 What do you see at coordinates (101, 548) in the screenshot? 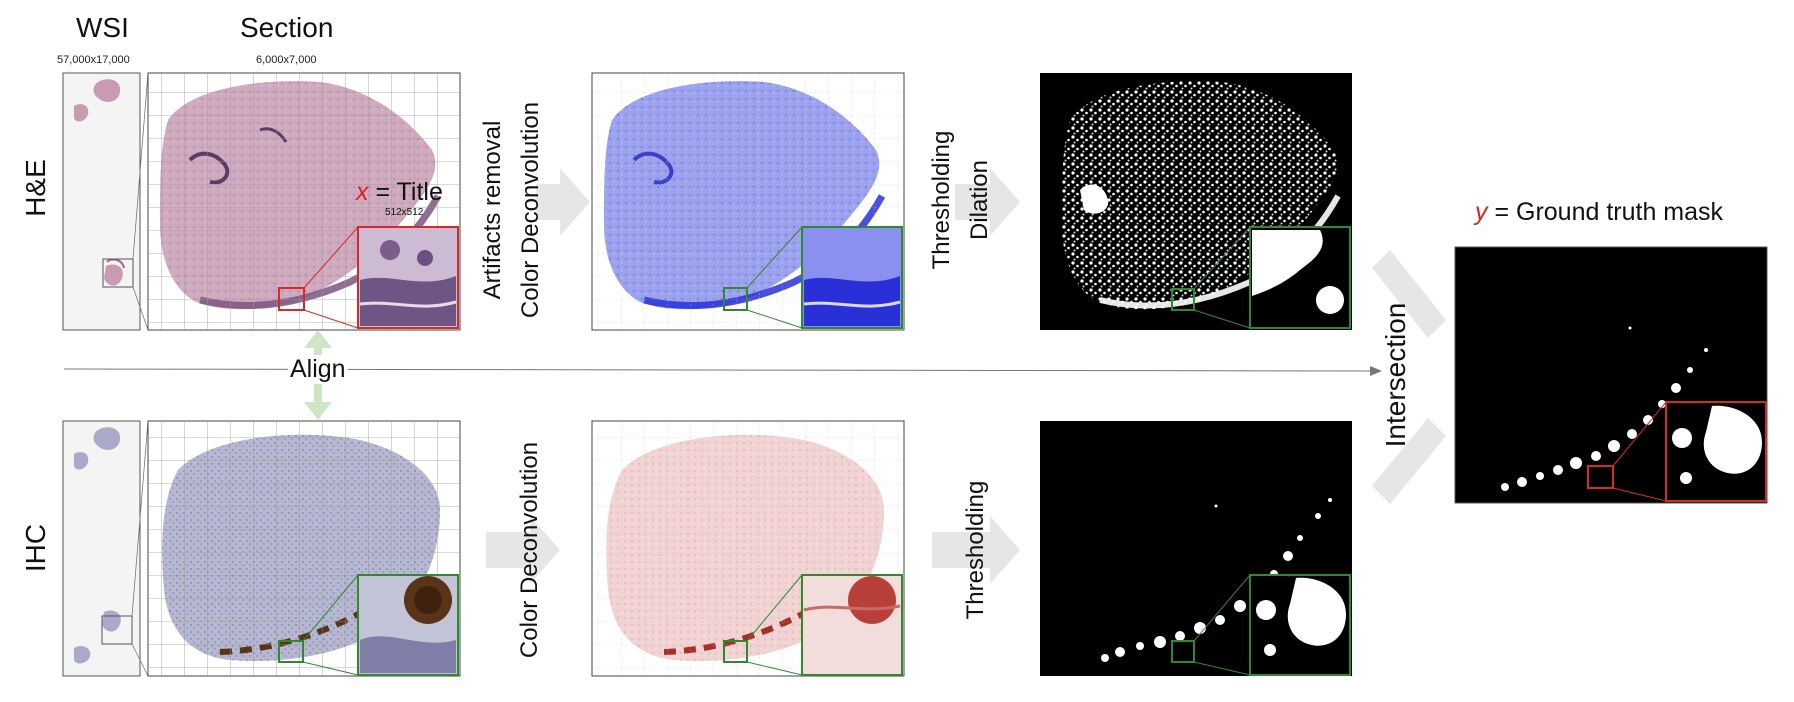
I see `ihc-wsi-thumbnail` at bounding box center [101, 548].